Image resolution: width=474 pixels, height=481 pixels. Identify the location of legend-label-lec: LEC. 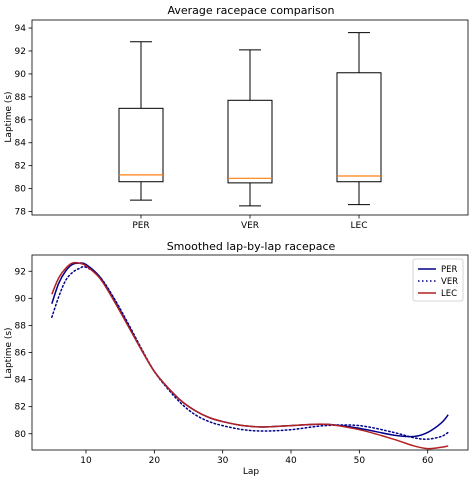
(449, 294).